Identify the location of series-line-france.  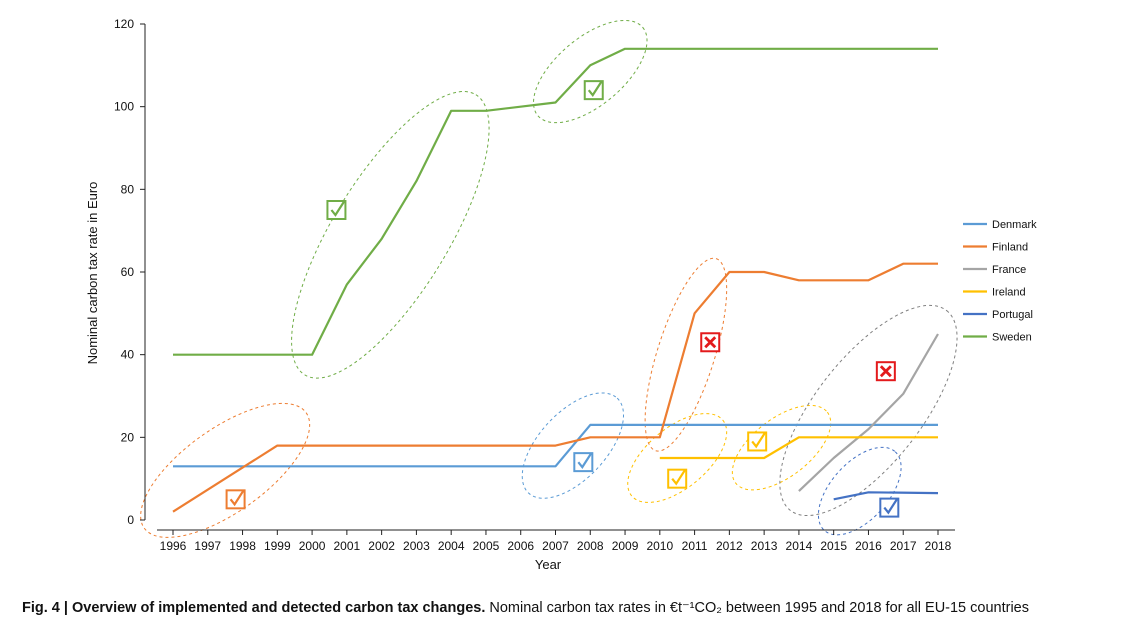
(868, 412).